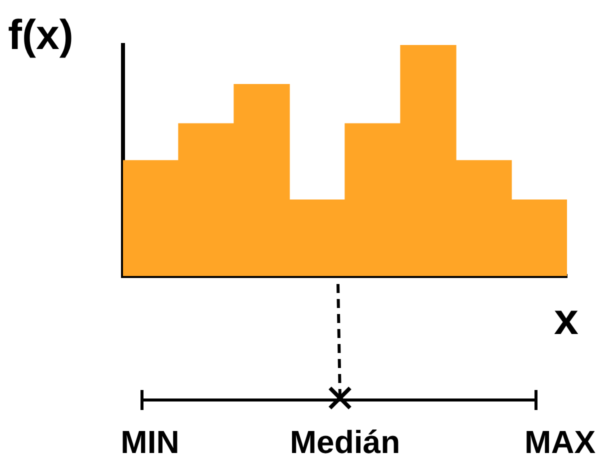 This screenshot has height=468, width=615. What do you see at coordinates (560, 442) in the screenshot?
I see `text: MAX` at bounding box center [560, 442].